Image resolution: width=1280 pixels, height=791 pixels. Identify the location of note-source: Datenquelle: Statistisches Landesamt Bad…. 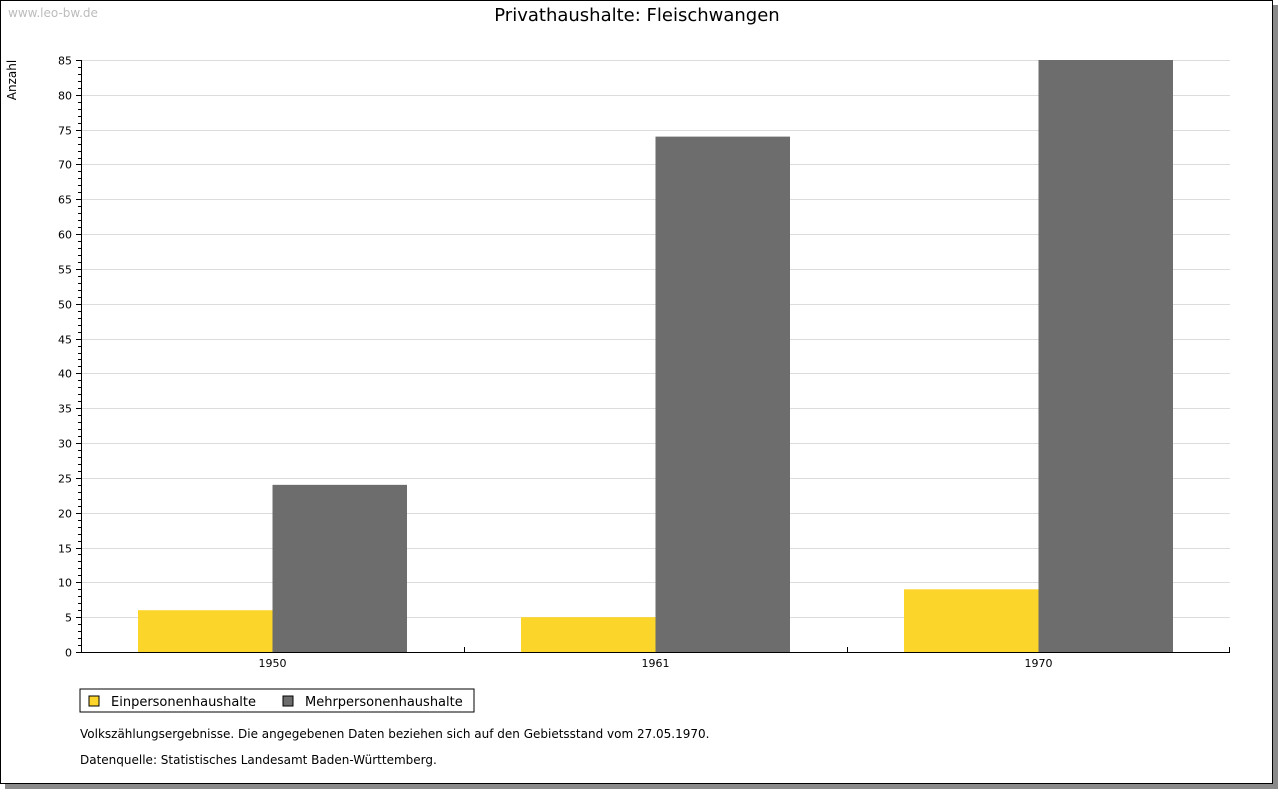
(258, 760).